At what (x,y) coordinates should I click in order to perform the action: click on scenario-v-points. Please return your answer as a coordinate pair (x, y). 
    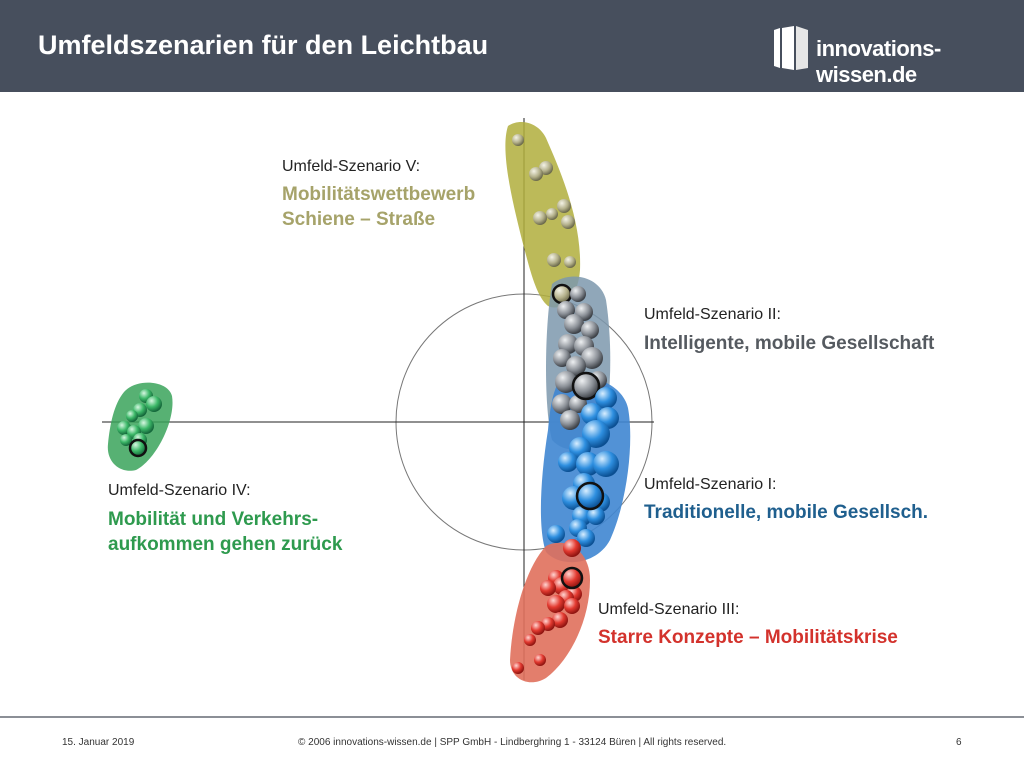
    Looking at the image, I should click on (544, 219).